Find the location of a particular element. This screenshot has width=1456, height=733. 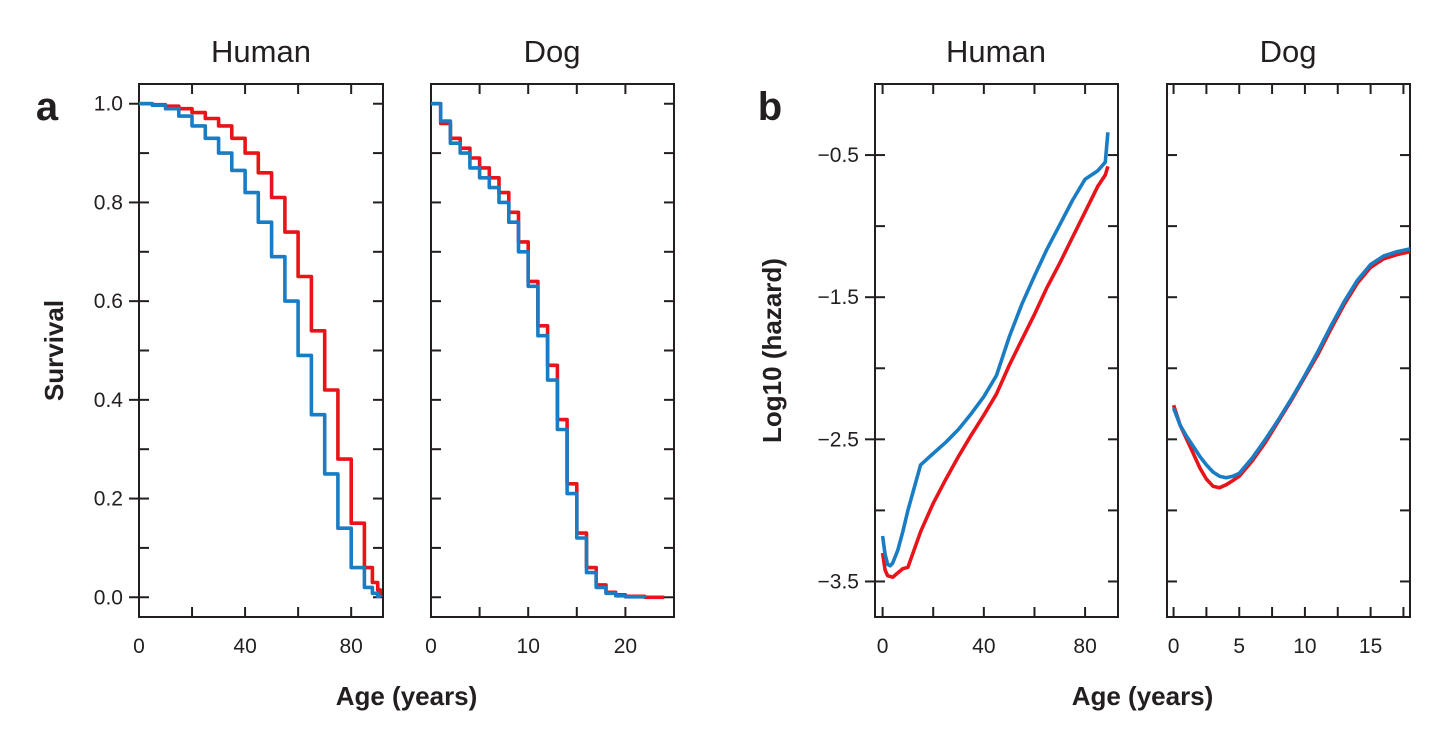

y-tick-label: −0.5 is located at coordinates (838, 155).